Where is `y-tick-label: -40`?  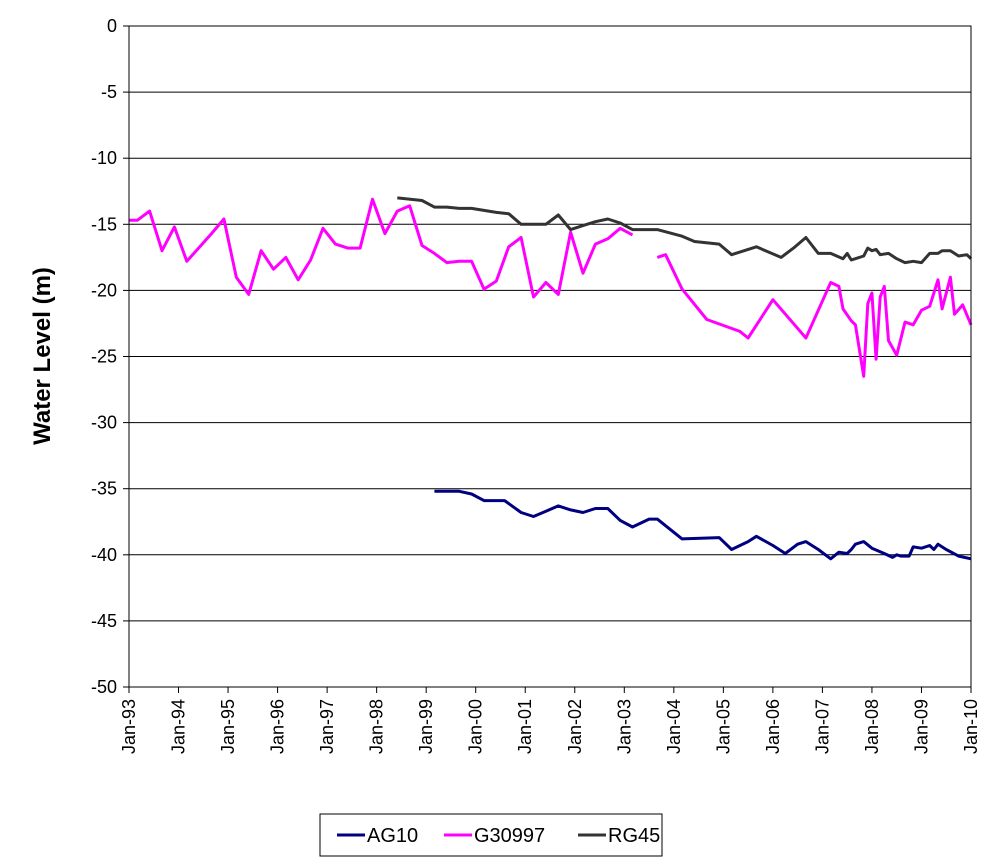
y-tick-label: -40 is located at coordinates (104, 555).